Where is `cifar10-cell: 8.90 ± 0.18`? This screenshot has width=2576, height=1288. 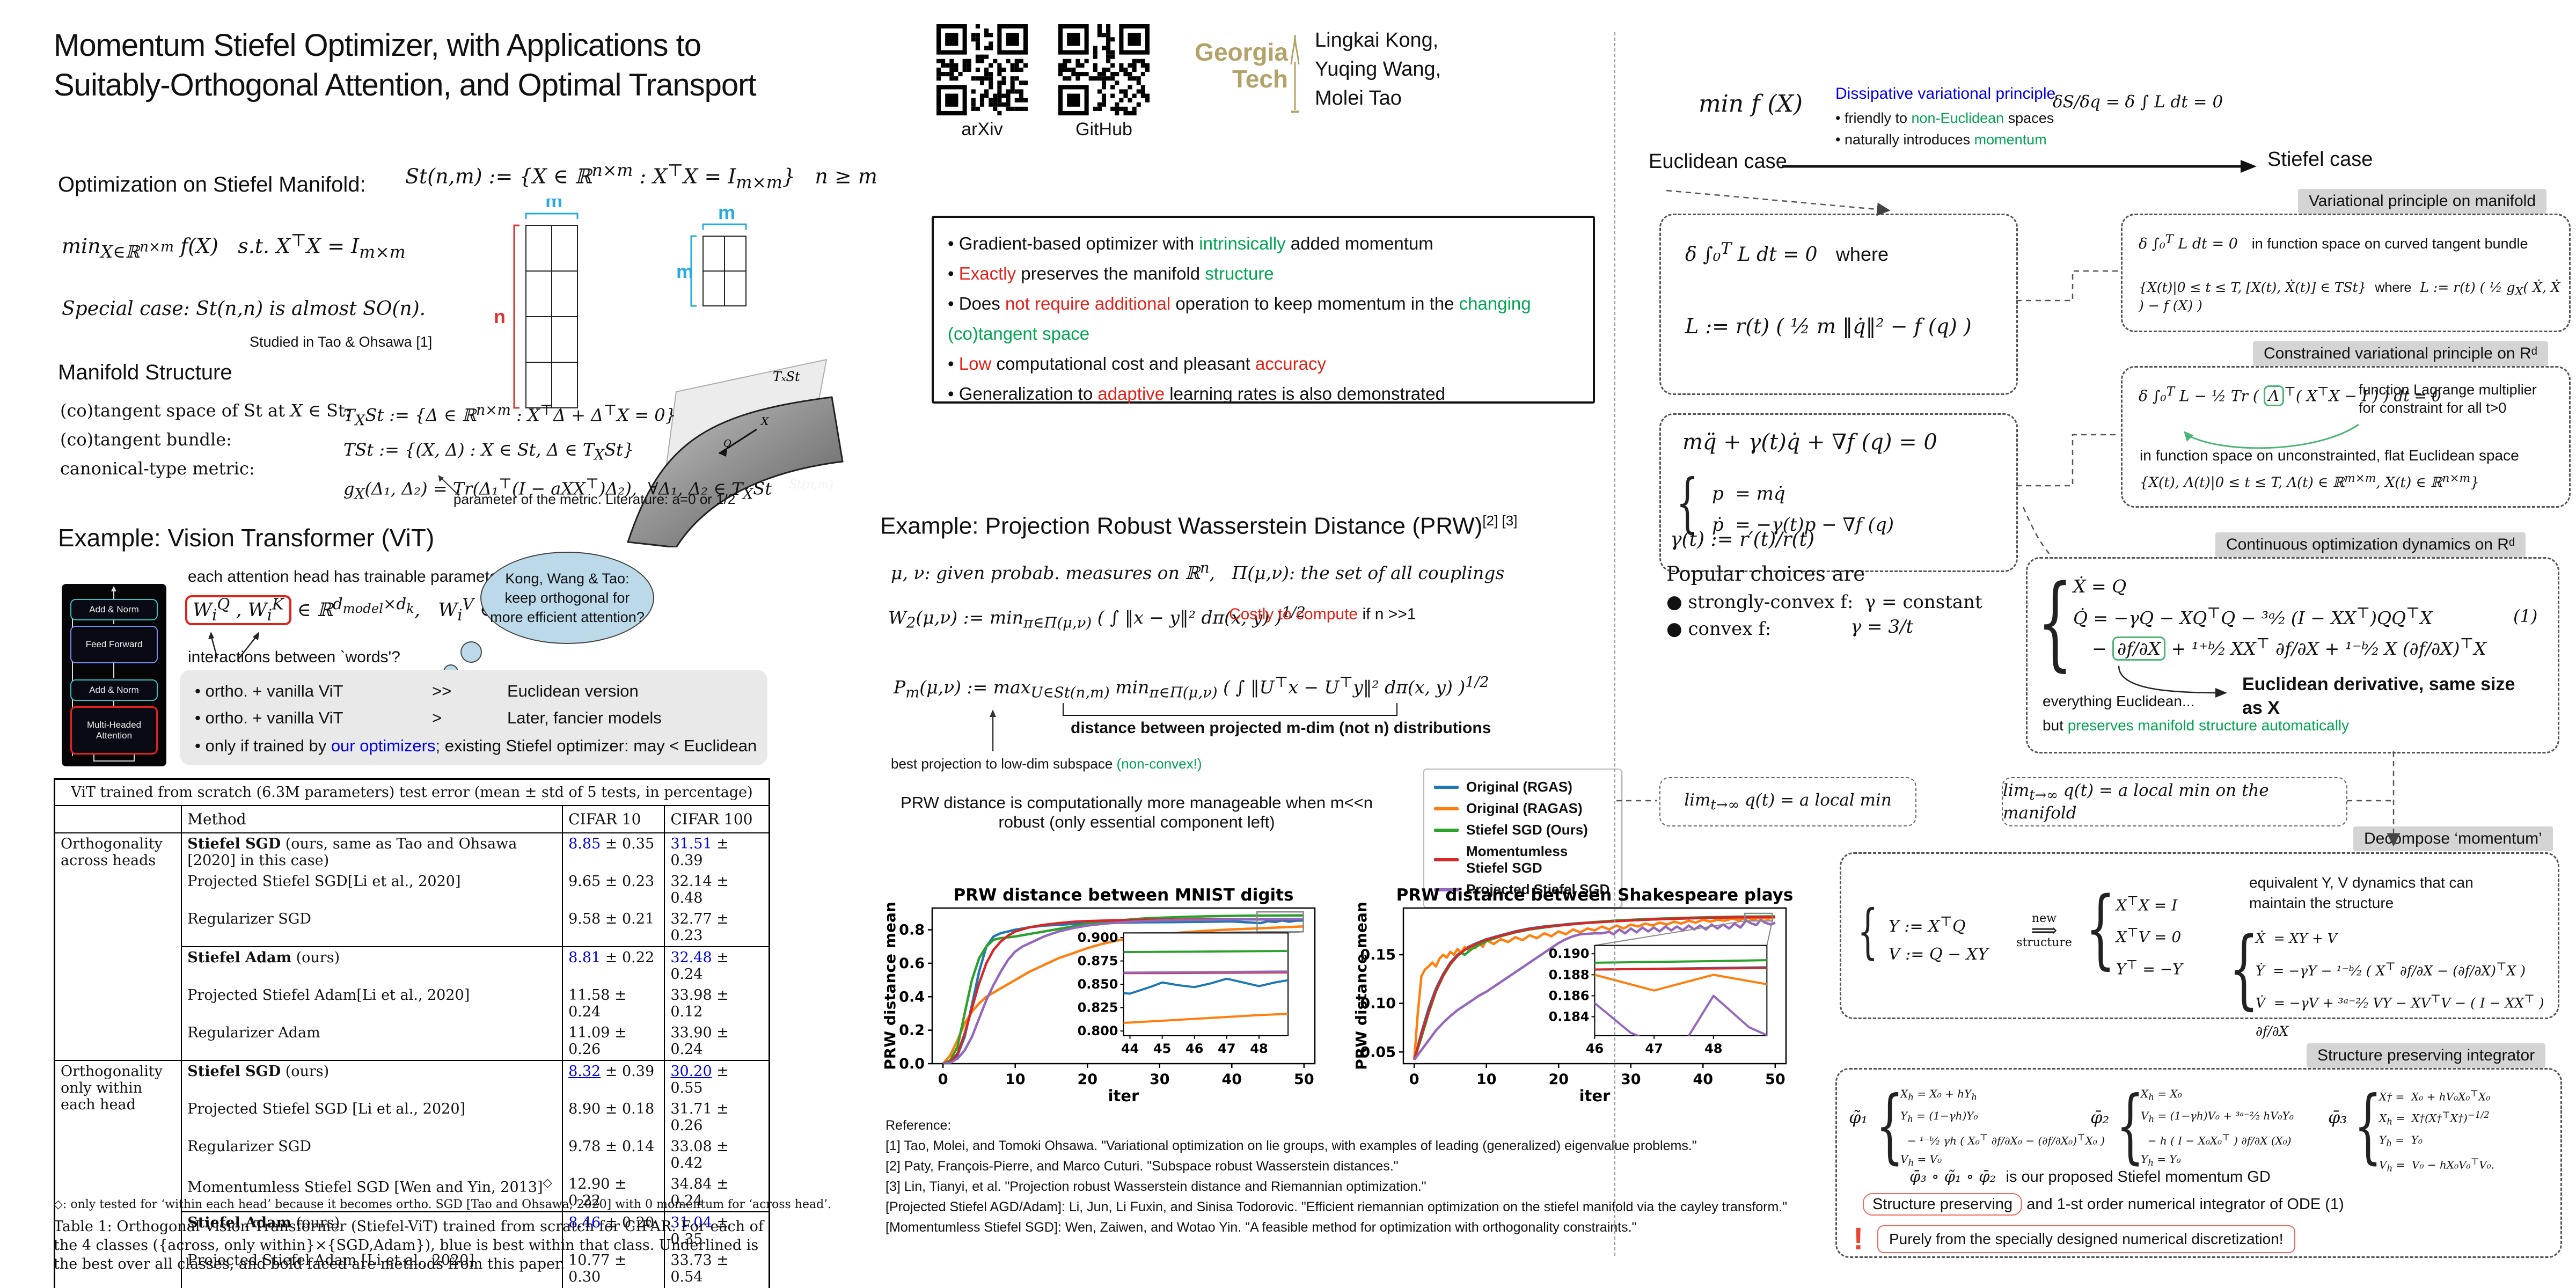
cifar10-cell: 8.90 ± 0.18 is located at coordinates (613, 1117).